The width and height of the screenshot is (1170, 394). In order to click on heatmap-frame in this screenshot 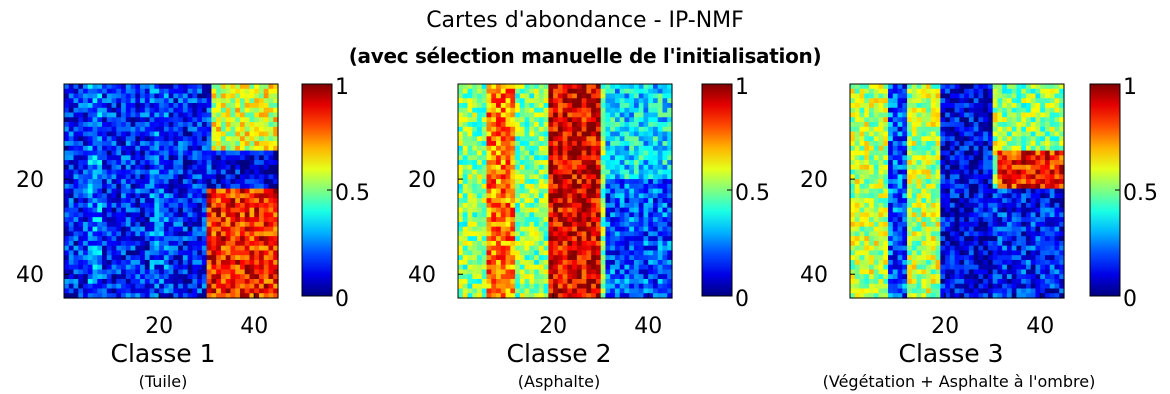, I will do `click(565, 191)`.